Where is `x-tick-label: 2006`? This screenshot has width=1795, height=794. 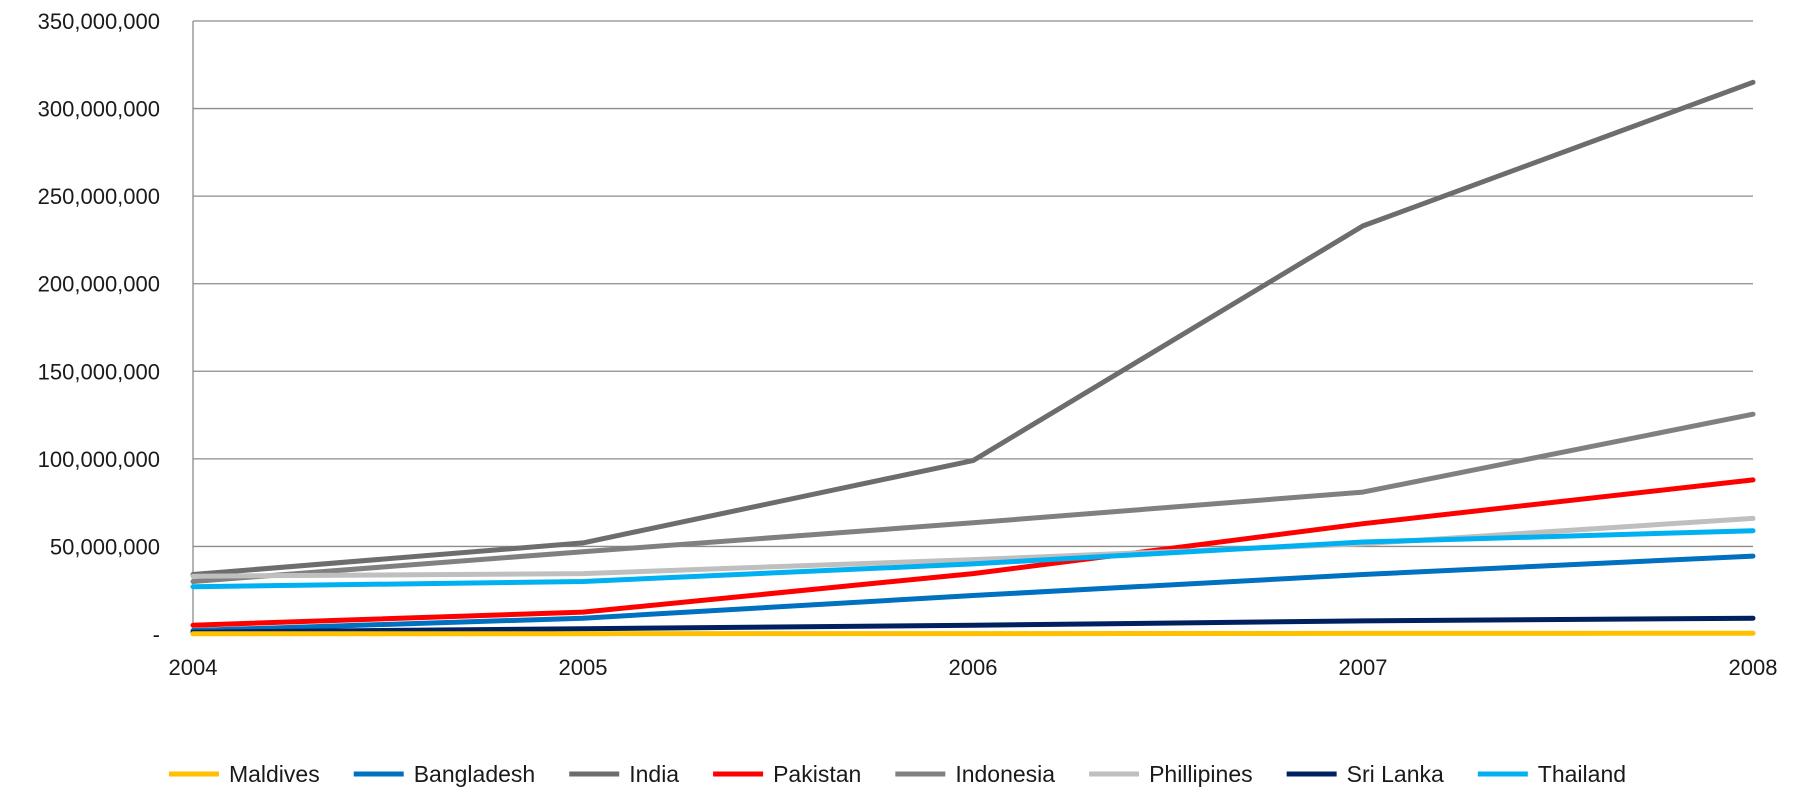 x-tick-label: 2006 is located at coordinates (973, 667).